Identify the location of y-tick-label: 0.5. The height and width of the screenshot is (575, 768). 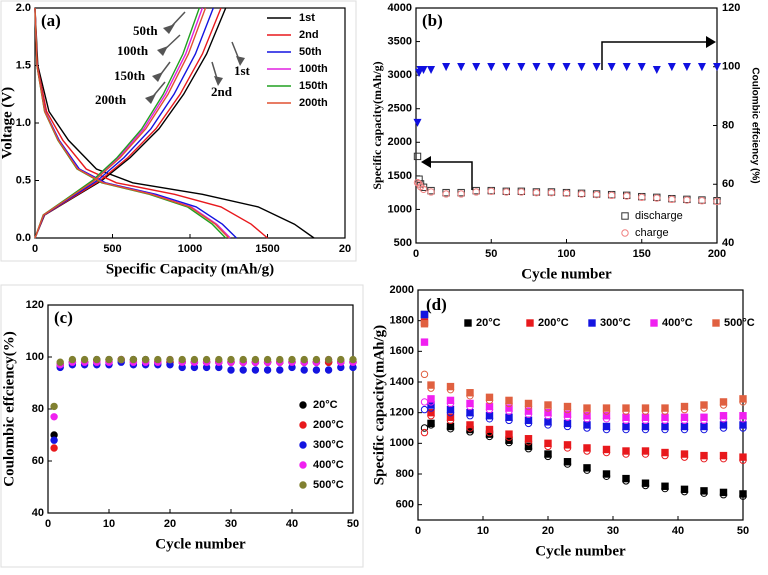
(23, 180).